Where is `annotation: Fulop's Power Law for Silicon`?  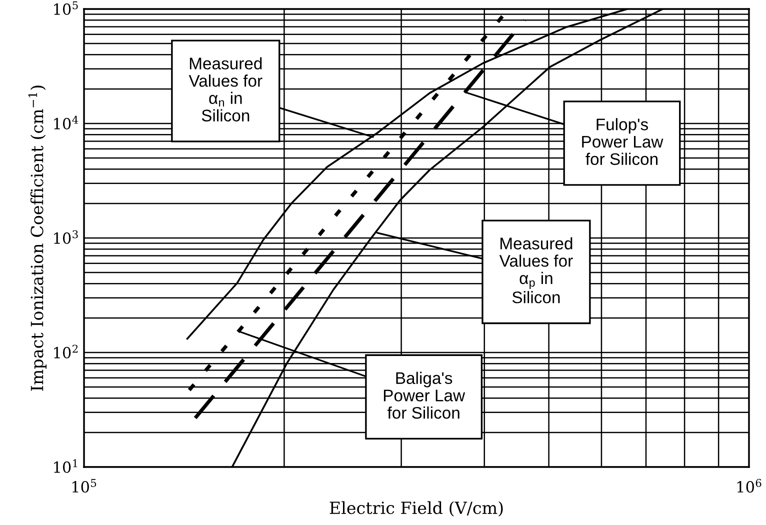 annotation: Fulop's Power Law for Silicon is located at coordinates (623, 142).